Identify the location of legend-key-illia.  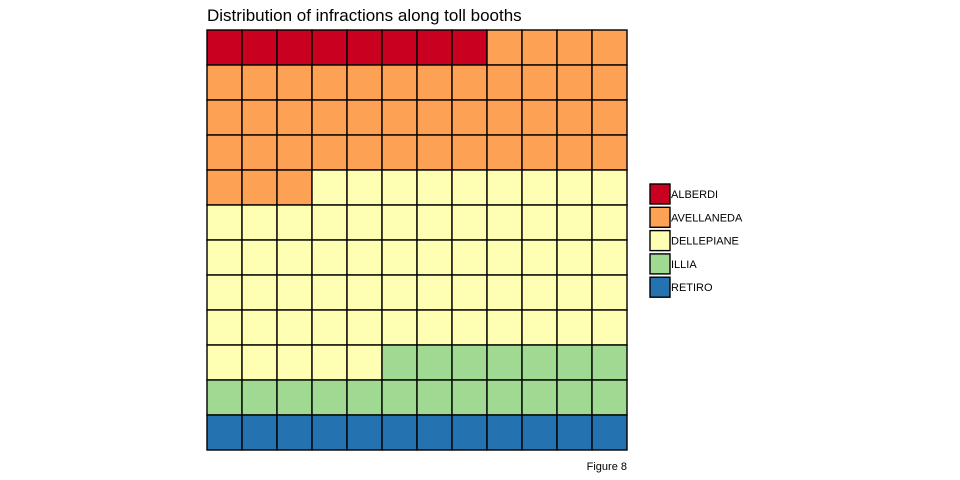
(660, 264).